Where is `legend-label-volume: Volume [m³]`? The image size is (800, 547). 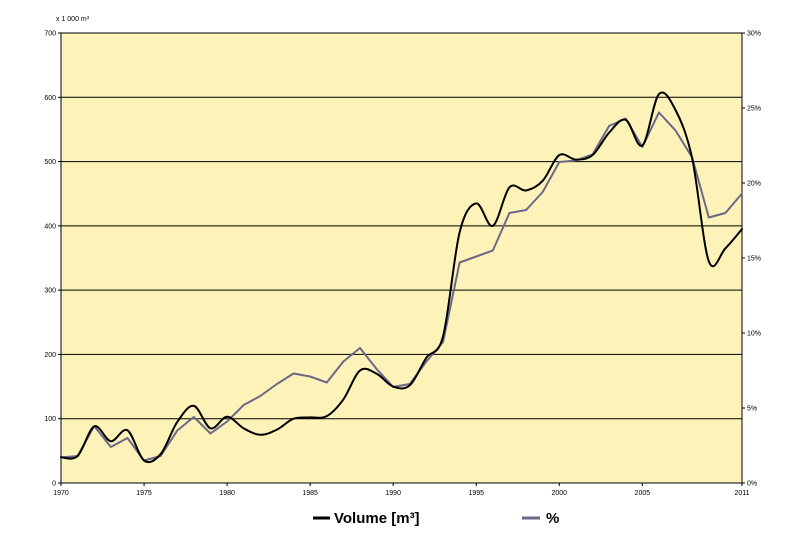 legend-label-volume: Volume [m³] is located at coordinates (377, 518).